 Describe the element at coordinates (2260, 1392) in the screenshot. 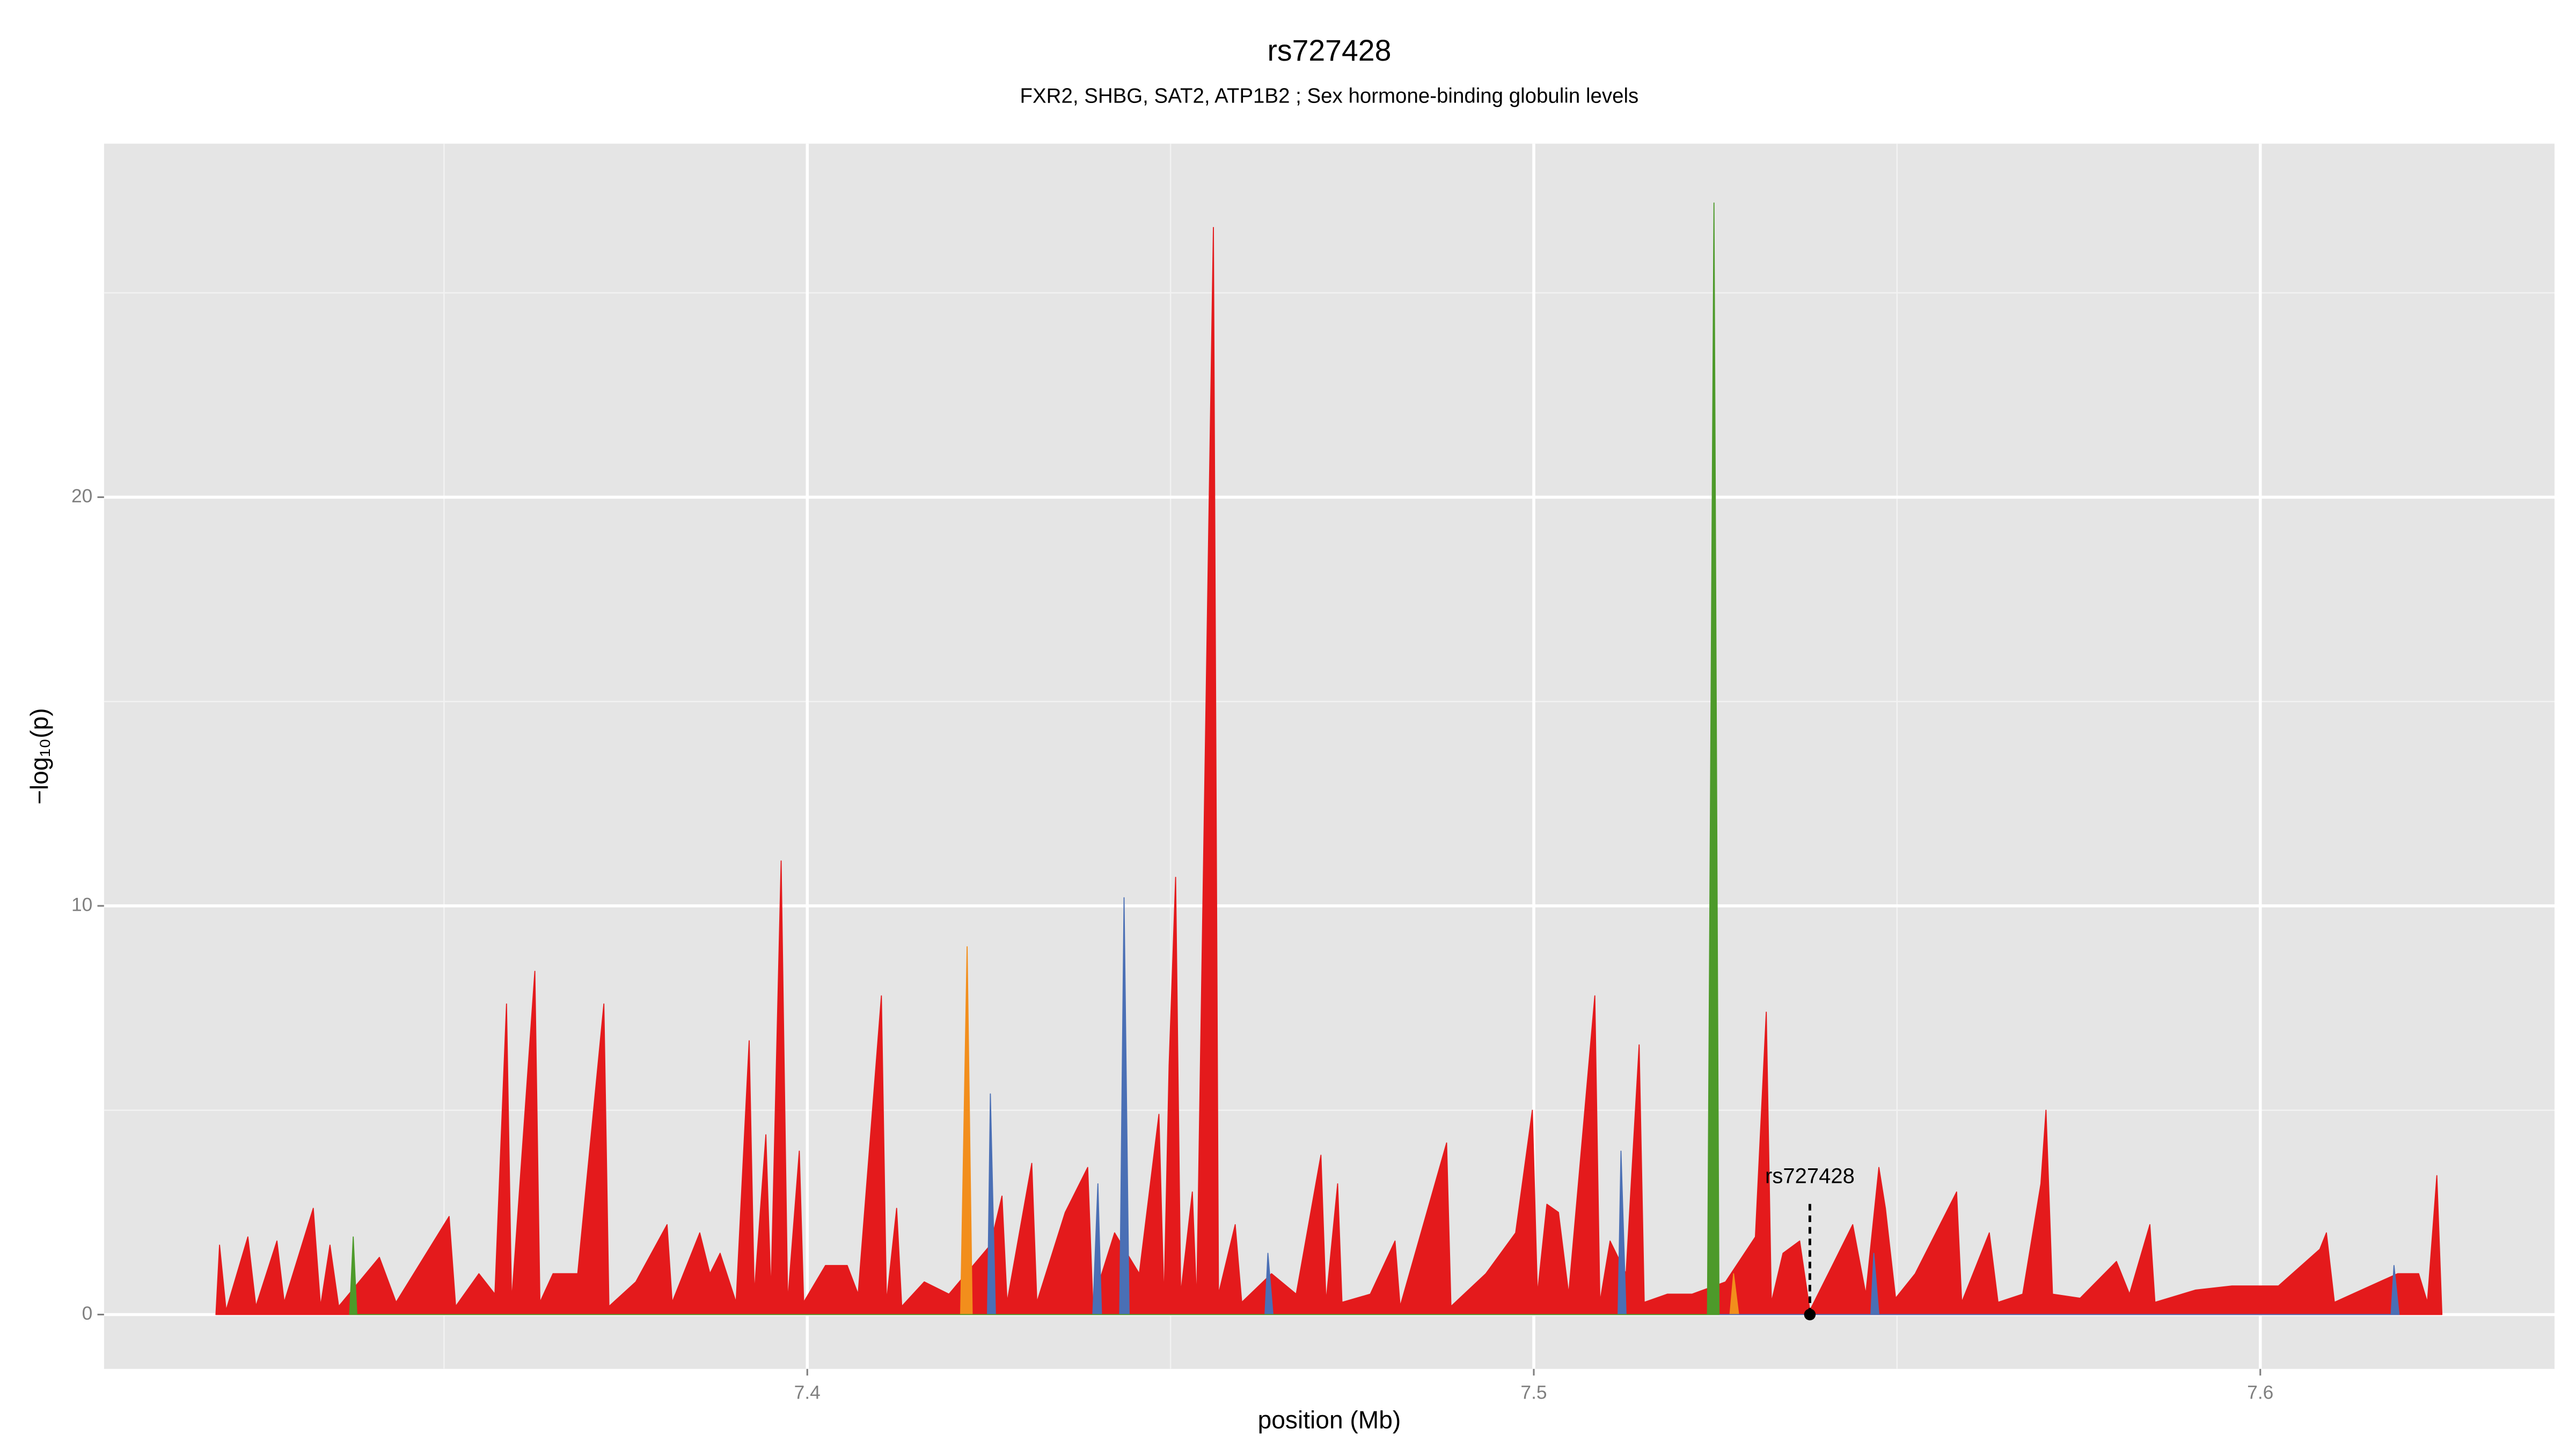

I see `x-tick-label: 7.6` at that location.